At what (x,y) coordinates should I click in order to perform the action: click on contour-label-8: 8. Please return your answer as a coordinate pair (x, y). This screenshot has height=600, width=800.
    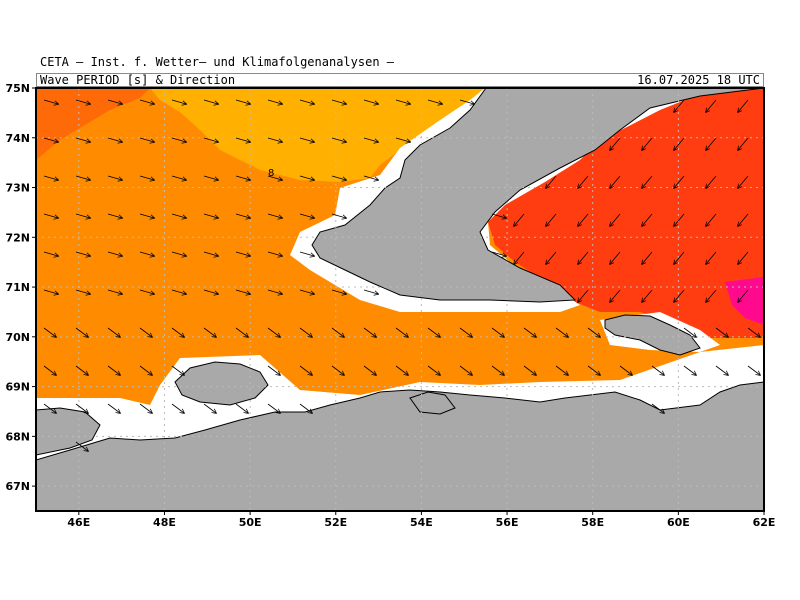
    Looking at the image, I should click on (271, 173).